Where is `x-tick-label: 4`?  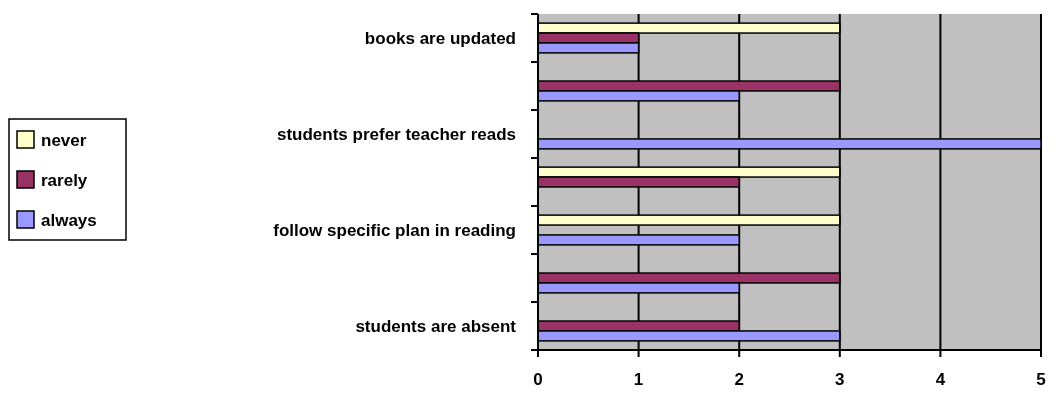 x-tick-label: 4 is located at coordinates (940, 379).